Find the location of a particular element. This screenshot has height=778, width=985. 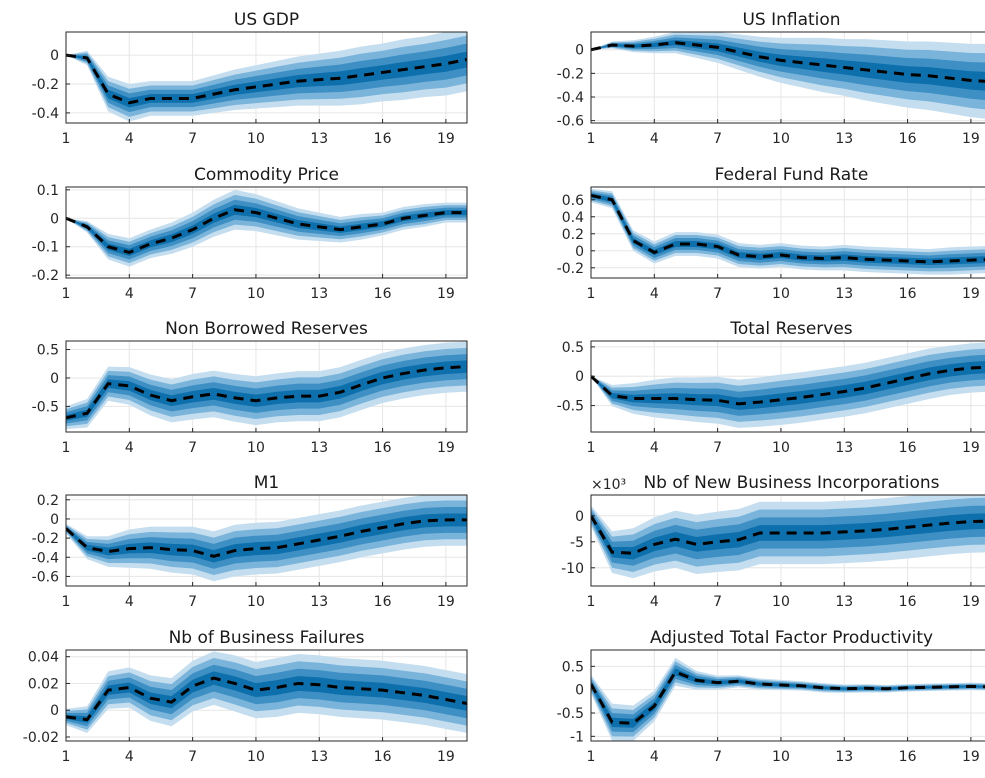

subplot-1: 1 4 7 10 13 16 19 0 -0.2 -0.4 US GDP is located at coordinates (250, 78).